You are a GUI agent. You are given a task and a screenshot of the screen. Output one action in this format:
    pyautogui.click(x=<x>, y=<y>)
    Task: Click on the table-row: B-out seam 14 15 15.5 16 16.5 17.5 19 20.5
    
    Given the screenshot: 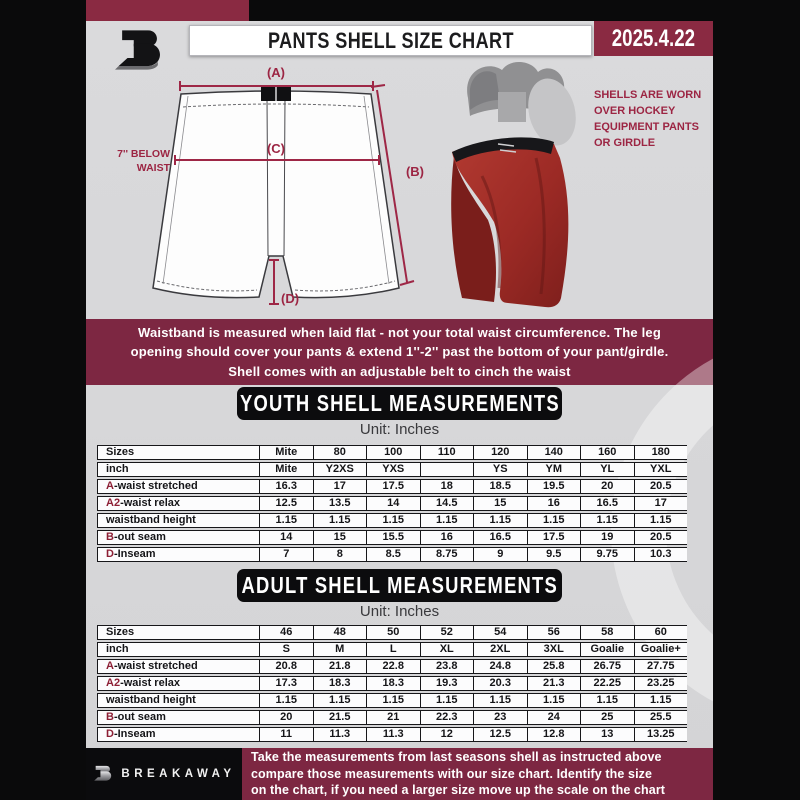 What is the action you would take?
    pyautogui.click(x=392, y=537)
    